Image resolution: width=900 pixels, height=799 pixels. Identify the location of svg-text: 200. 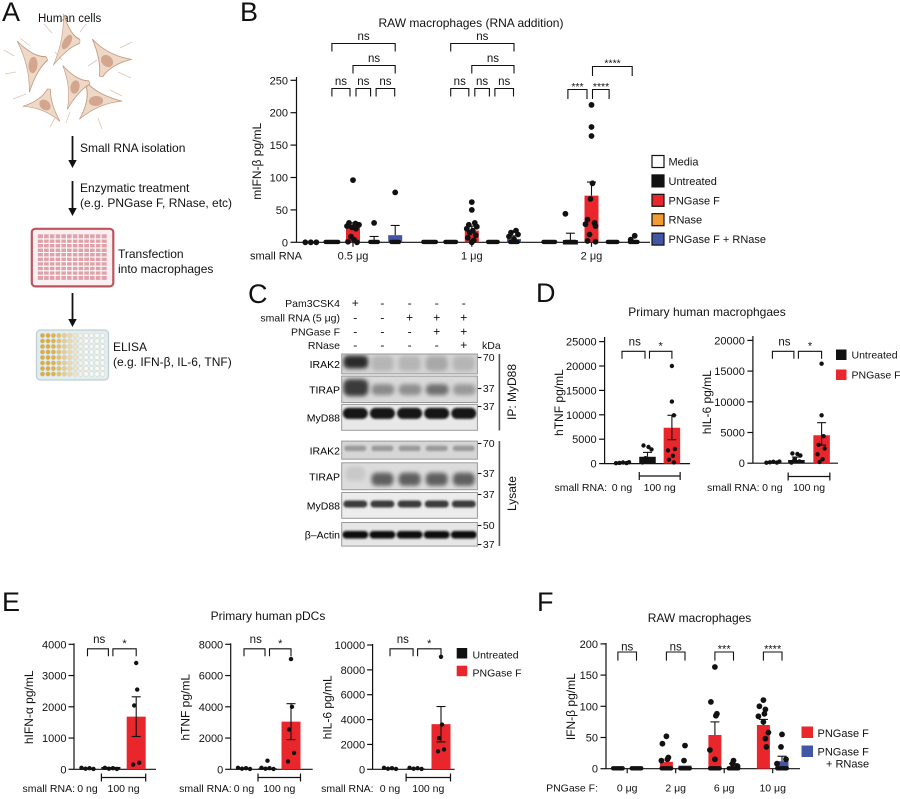
(279, 114).